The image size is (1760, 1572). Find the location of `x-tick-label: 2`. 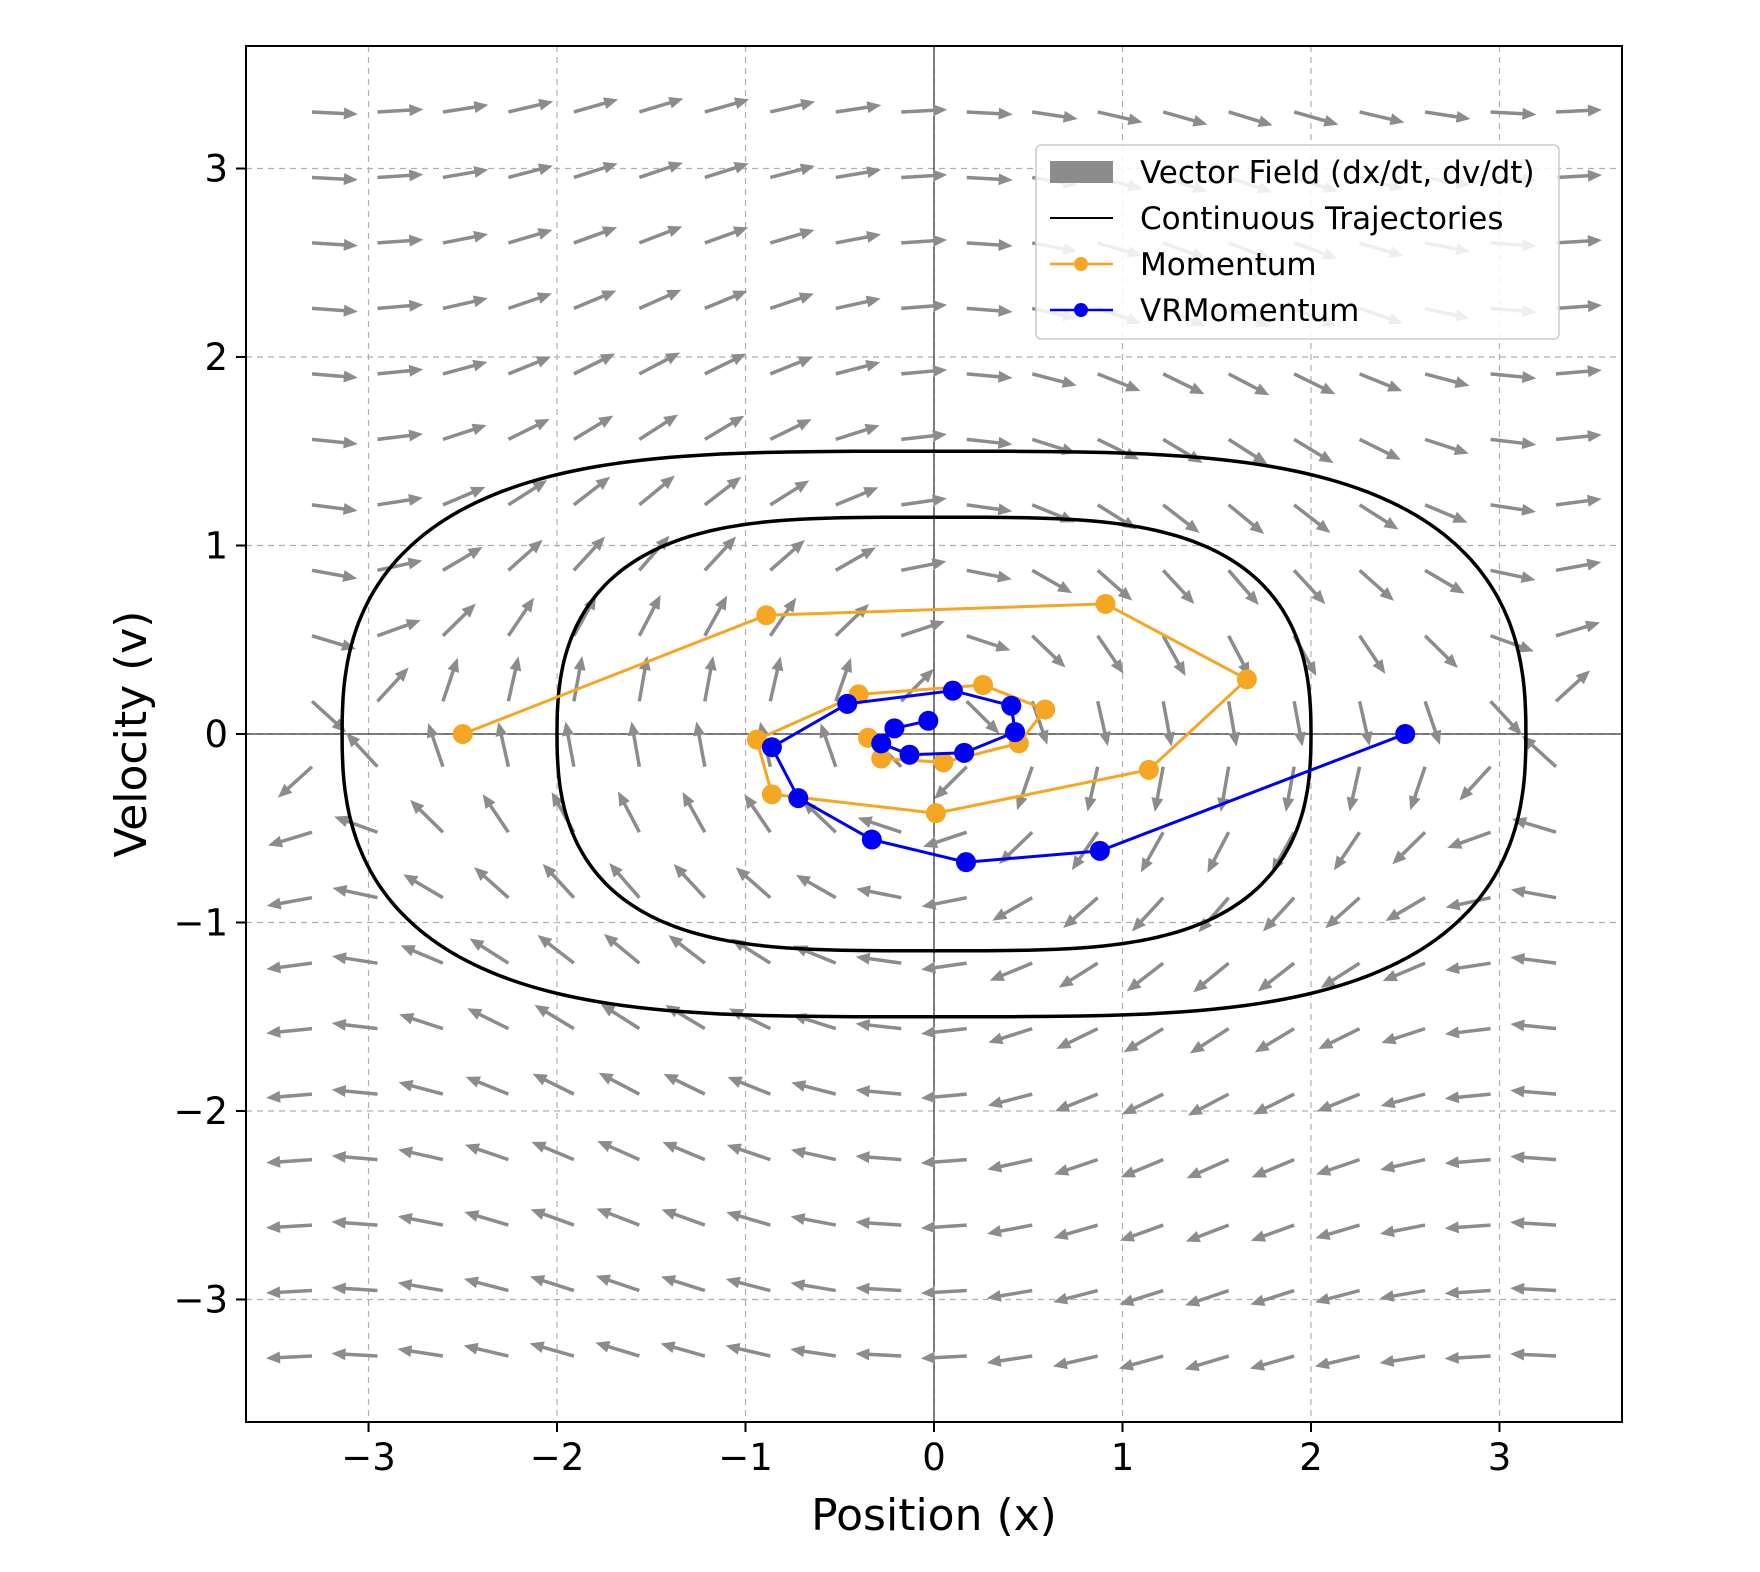

x-tick-label: 2 is located at coordinates (1311, 1457).